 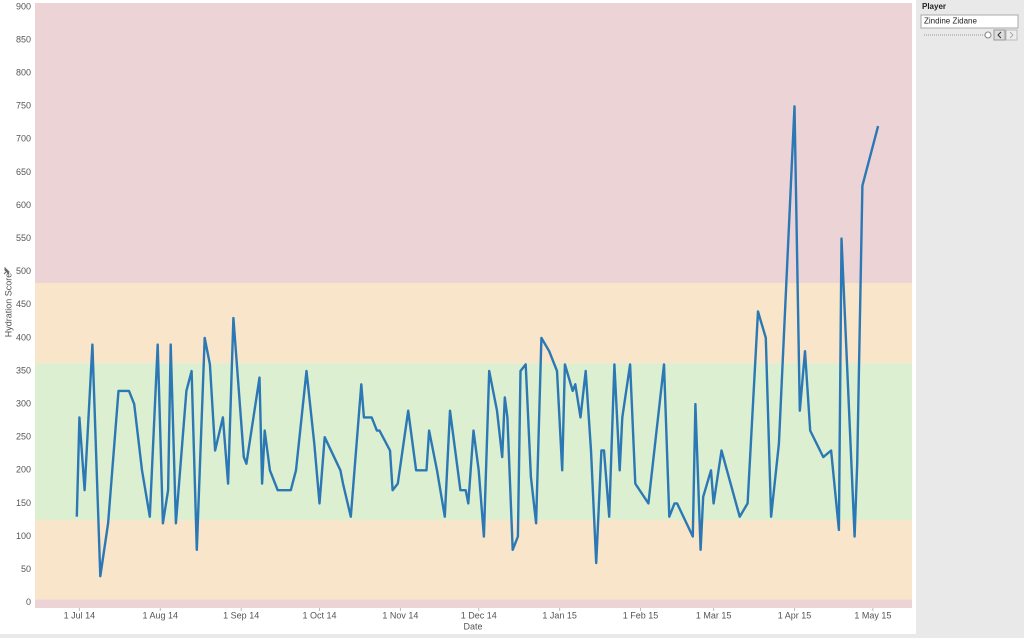 What do you see at coordinates (23, 437) in the screenshot?
I see `y-tick-label: 250` at bounding box center [23, 437].